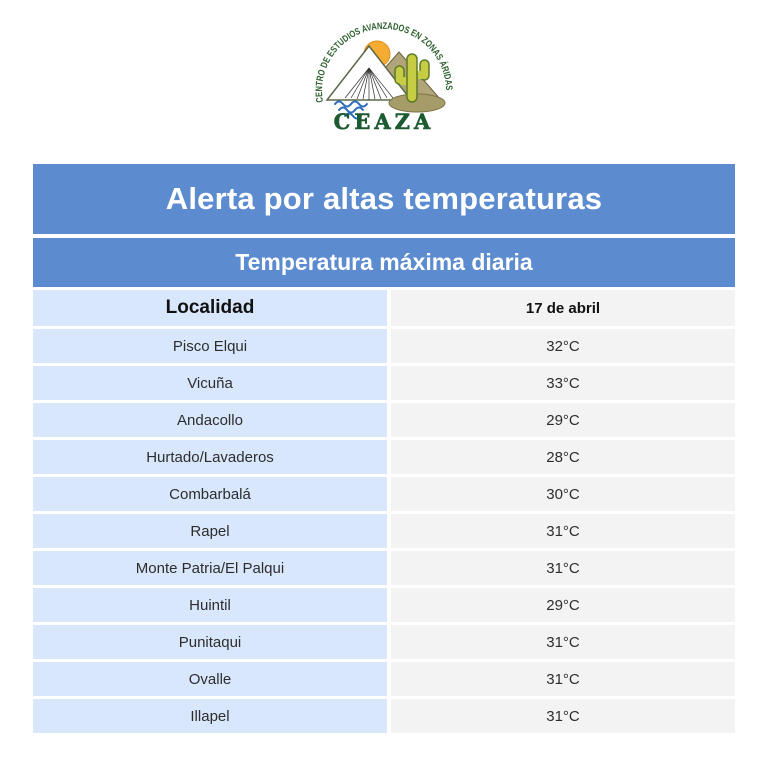  I want to click on locality-cell: Andacollo, so click(210, 420).